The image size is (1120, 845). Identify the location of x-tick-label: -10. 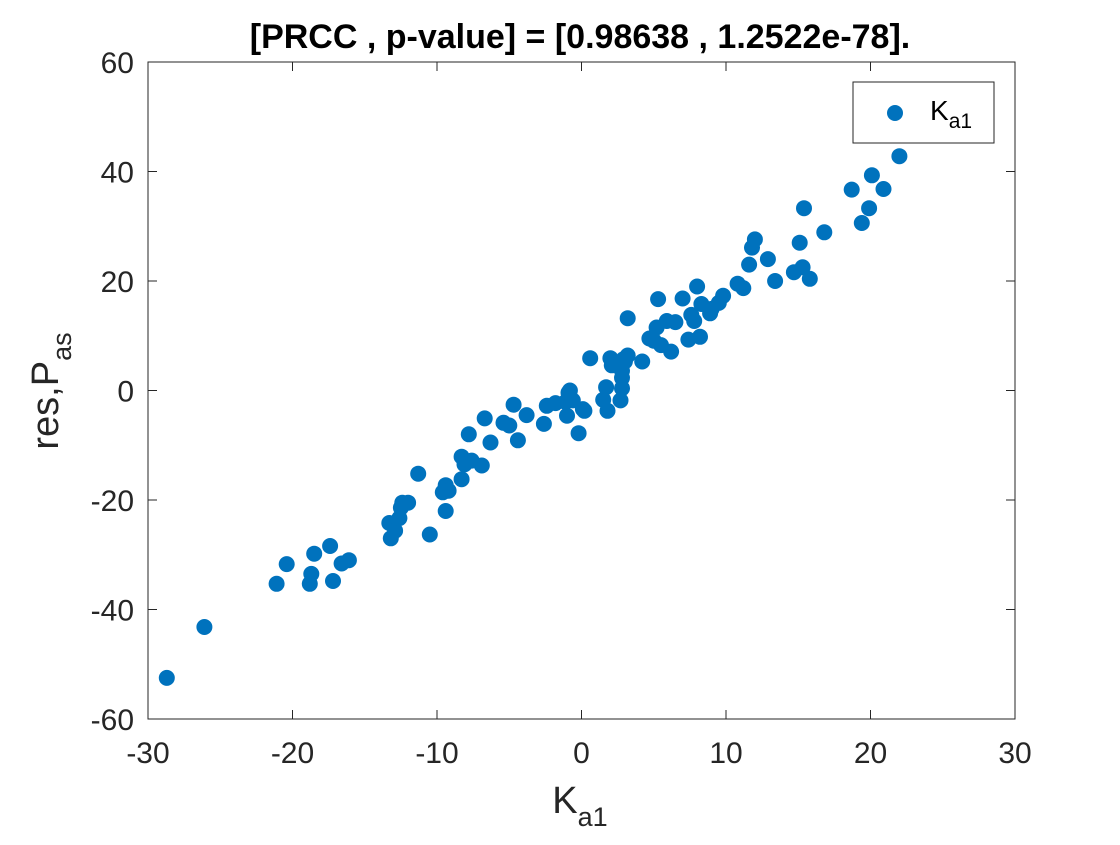
(436, 753).